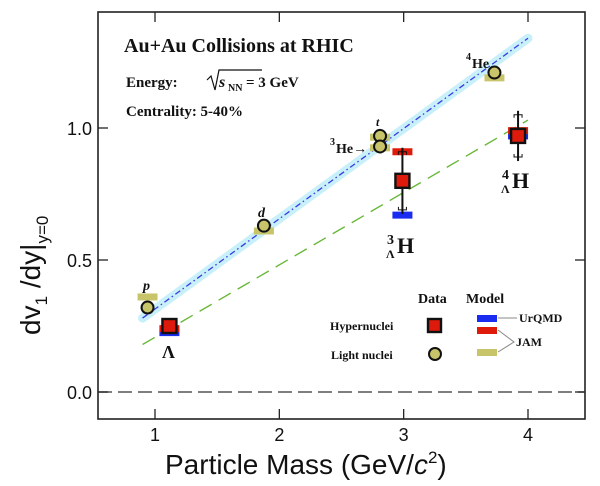  What do you see at coordinates (146, 286) in the screenshot?
I see `label-p: p` at bounding box center [146, 286].